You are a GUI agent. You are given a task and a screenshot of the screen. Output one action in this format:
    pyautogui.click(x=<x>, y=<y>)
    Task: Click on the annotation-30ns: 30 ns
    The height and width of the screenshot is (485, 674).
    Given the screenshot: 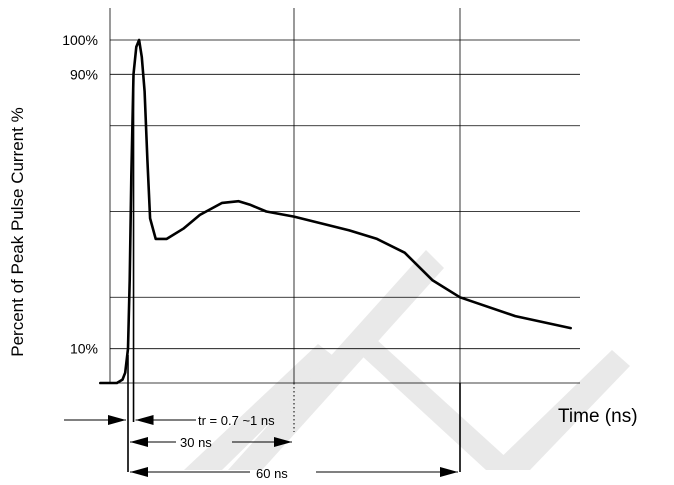 What is the action you would take?
    pyautogui.click(x=196, y=442)
    